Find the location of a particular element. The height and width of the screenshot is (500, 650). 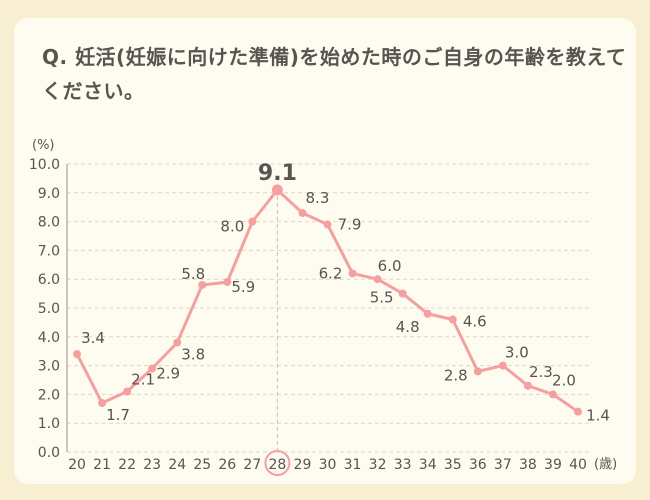

x-axis-unit: (歳) is located at coordinates (605, 464).